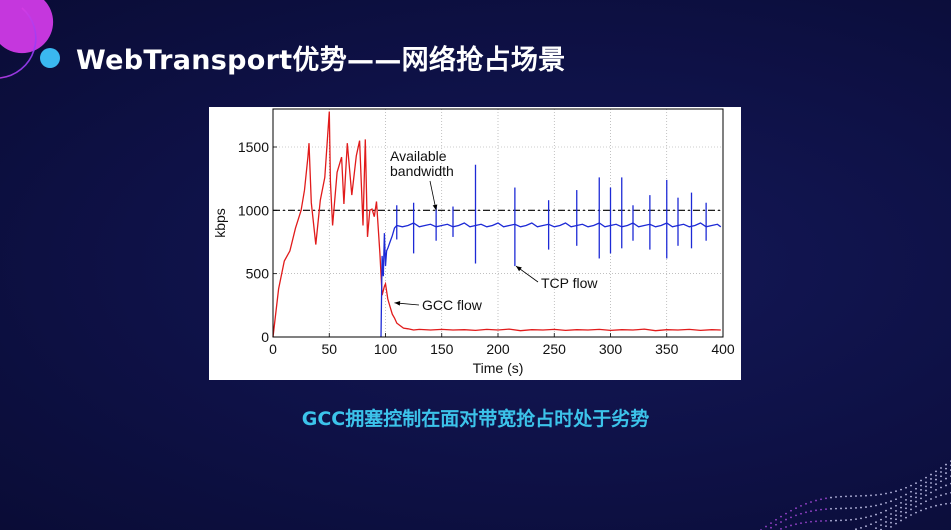 This screenshot has width=951, height=530. What do you see at coordinates (220, 223) in the screenshot?
I see `y-axis-title: kbps` at bounding box center [220, 223].